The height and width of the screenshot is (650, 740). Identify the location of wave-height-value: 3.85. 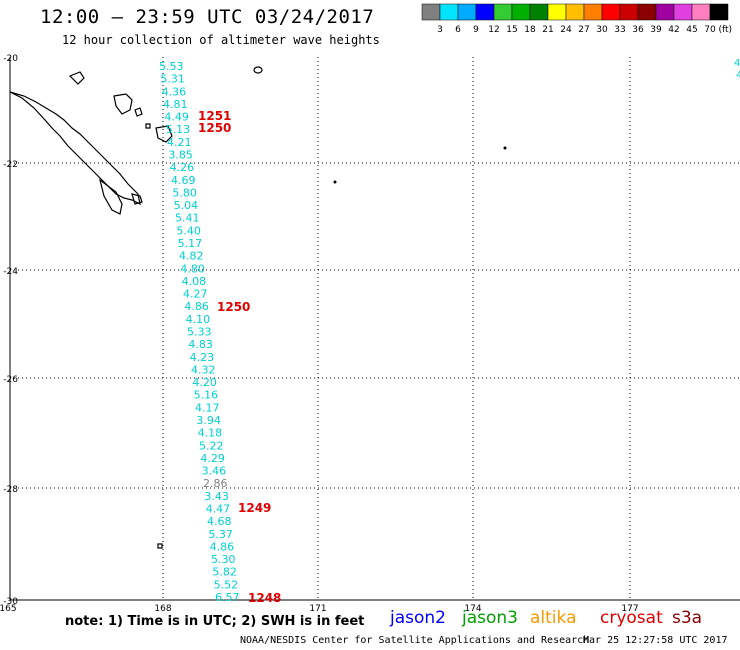
(180, 155).